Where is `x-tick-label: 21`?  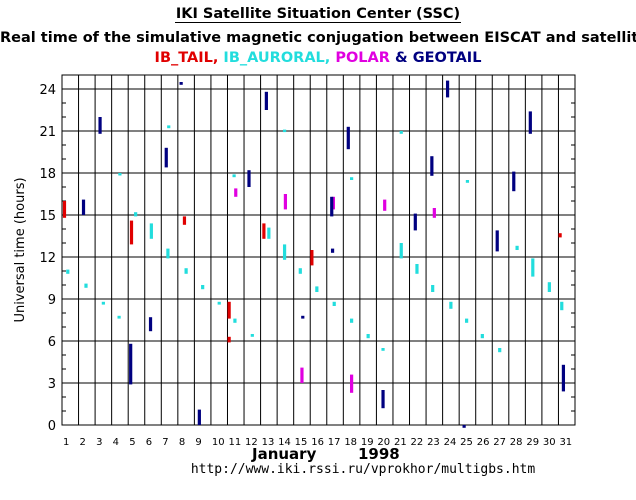
x-tick-label: 21 is located at coordinates (400, 442).